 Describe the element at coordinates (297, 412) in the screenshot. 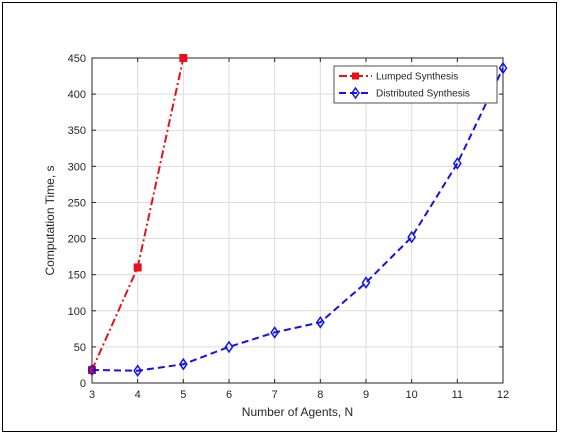

I see `x-axis-label: Number of Agents, N` at that location.